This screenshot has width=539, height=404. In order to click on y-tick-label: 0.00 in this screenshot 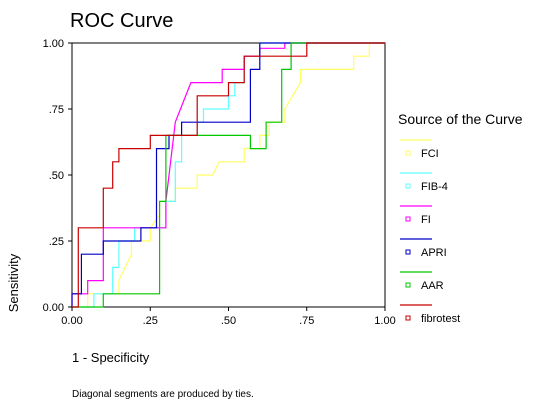, I will do `click(53, 308)`.